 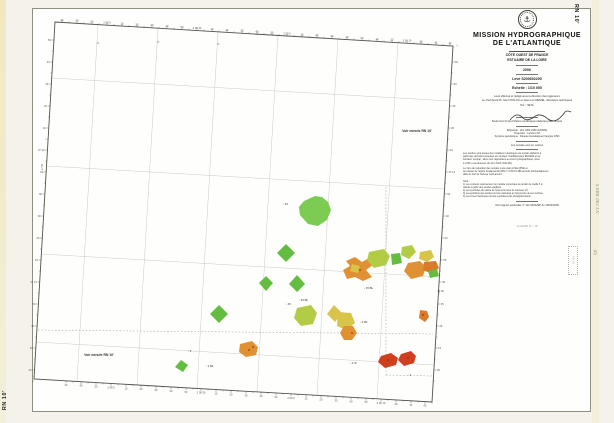 I want to click on mission-title-line2: DE L'ATLANTIQUE, so click(x=527, y=44).